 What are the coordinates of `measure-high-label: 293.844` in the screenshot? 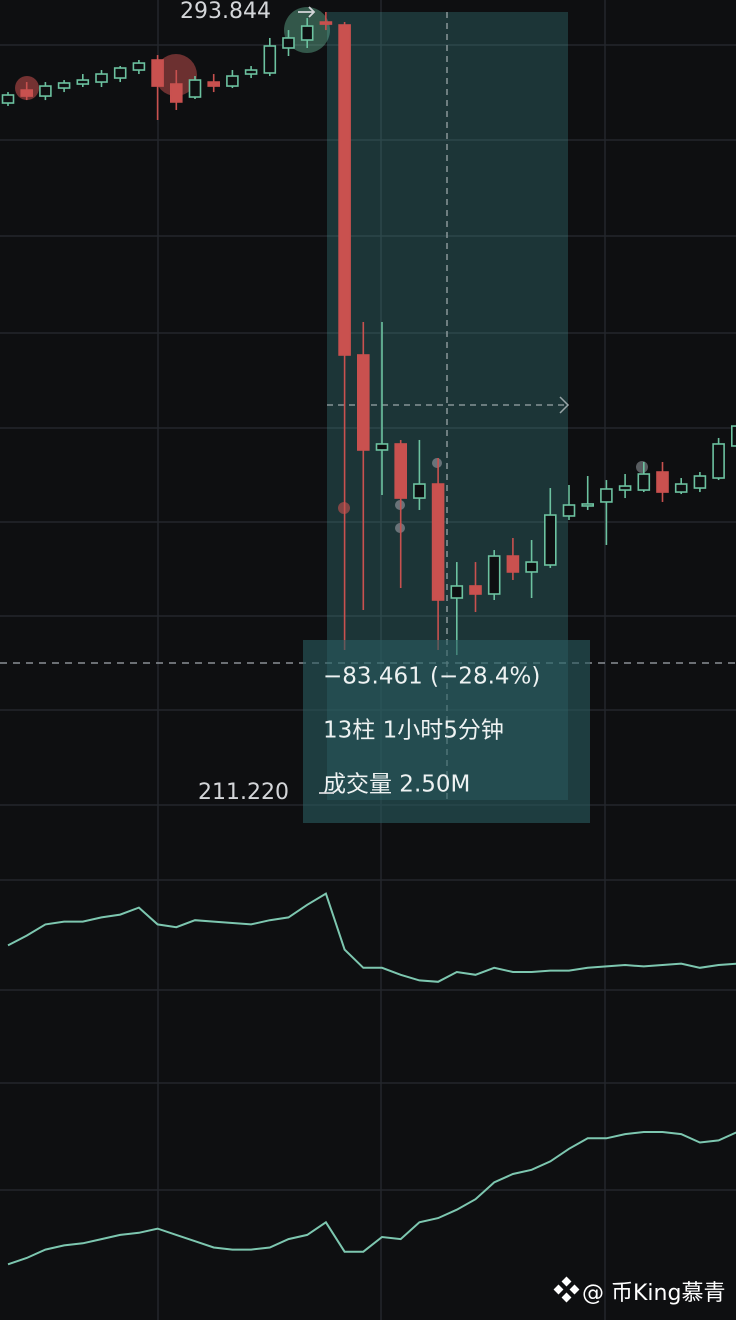 It's located at (225, 12).